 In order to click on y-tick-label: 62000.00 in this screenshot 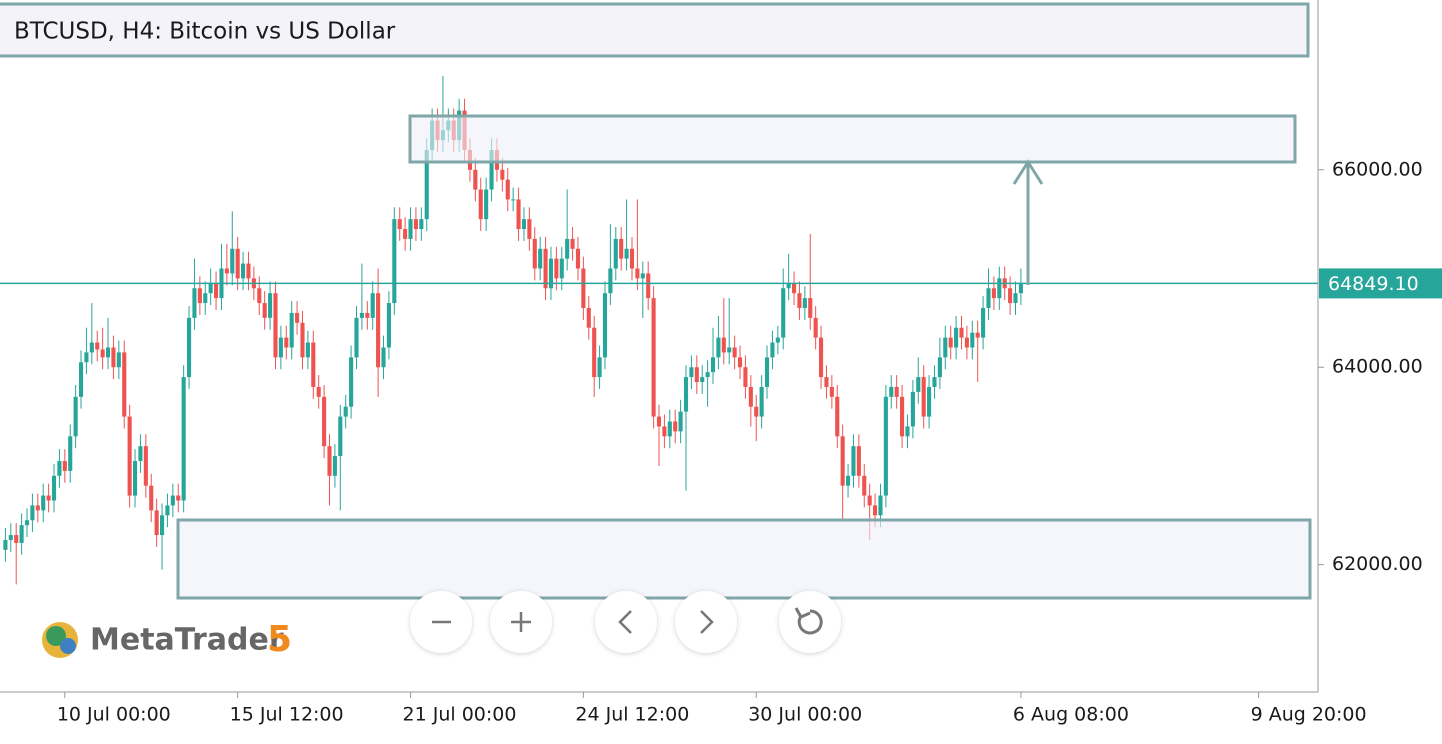, I will do `click(1377, 564)`.